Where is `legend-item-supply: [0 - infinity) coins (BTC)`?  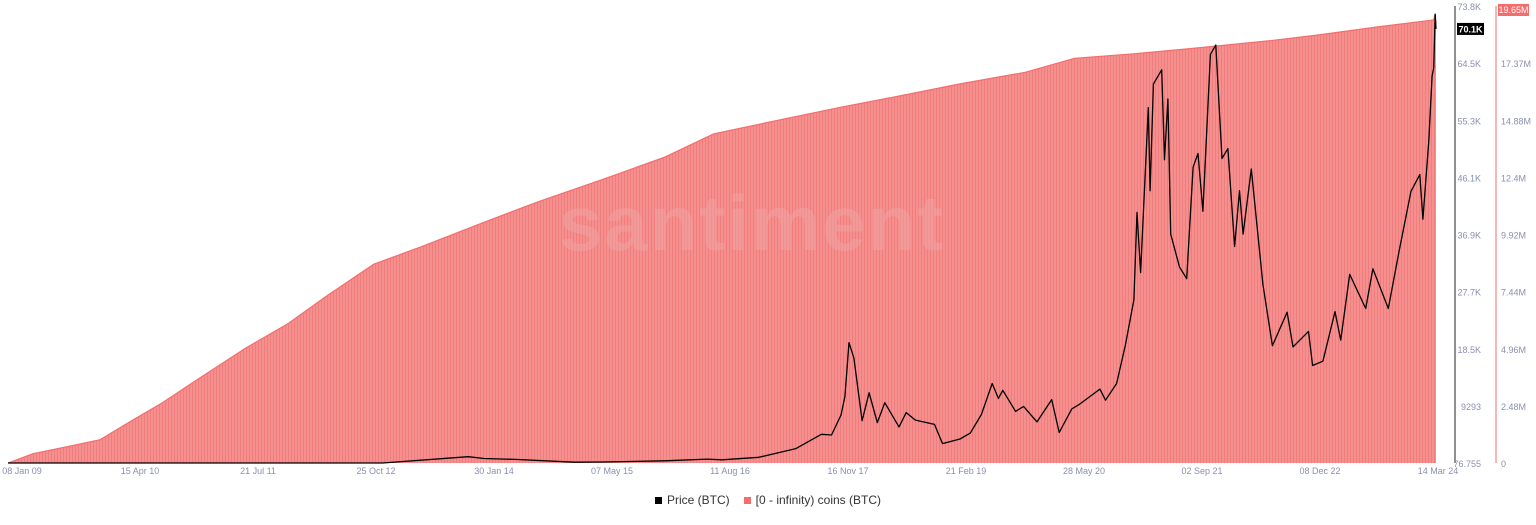 legend-item-supply: [0 - infinity) coins (BTC) is located at coordinates (812, 500).